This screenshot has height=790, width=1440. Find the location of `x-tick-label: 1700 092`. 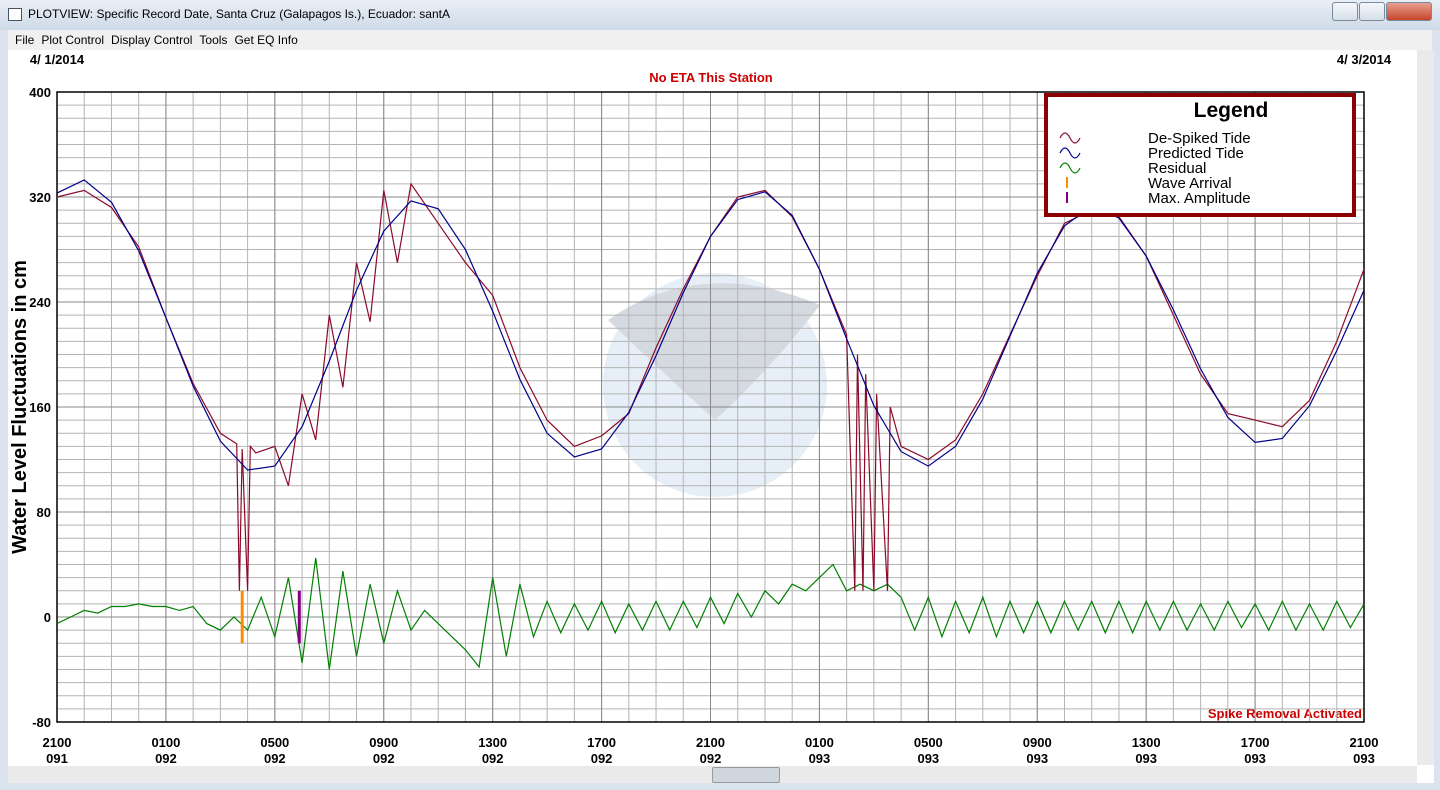

x-tick-label: 1700 092 is located at coordinates (601, 750).